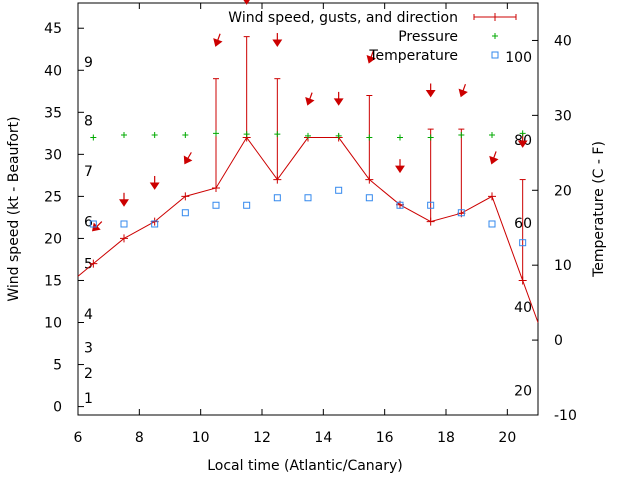 This screenshot has height=480, width=640. I want to click on y2-axis-title: Temperature (C - F), so click(599, 209).